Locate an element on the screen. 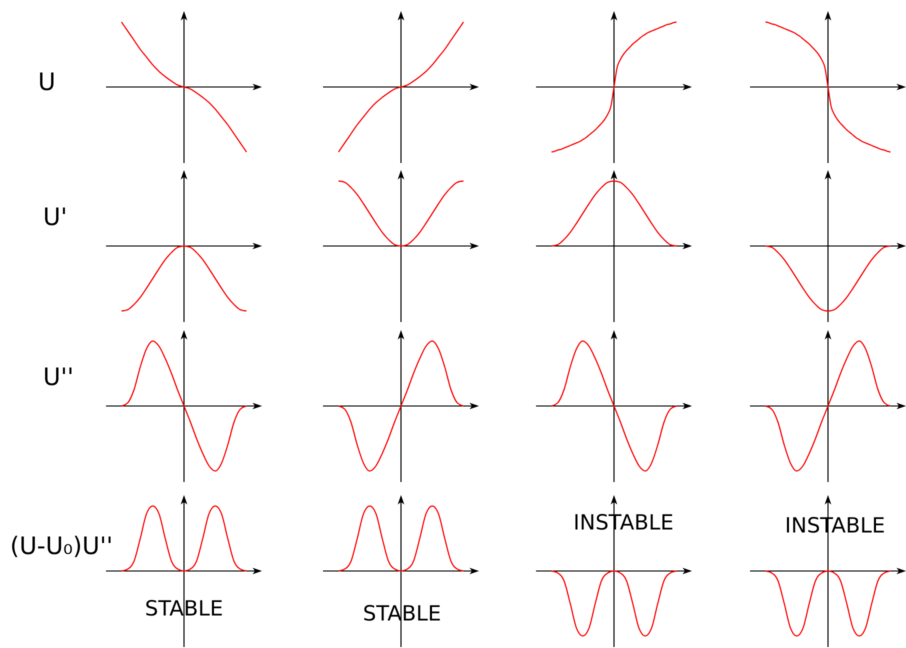 The image size is (906, 648). y-axis-title: U is located at coordinates (47, 82).